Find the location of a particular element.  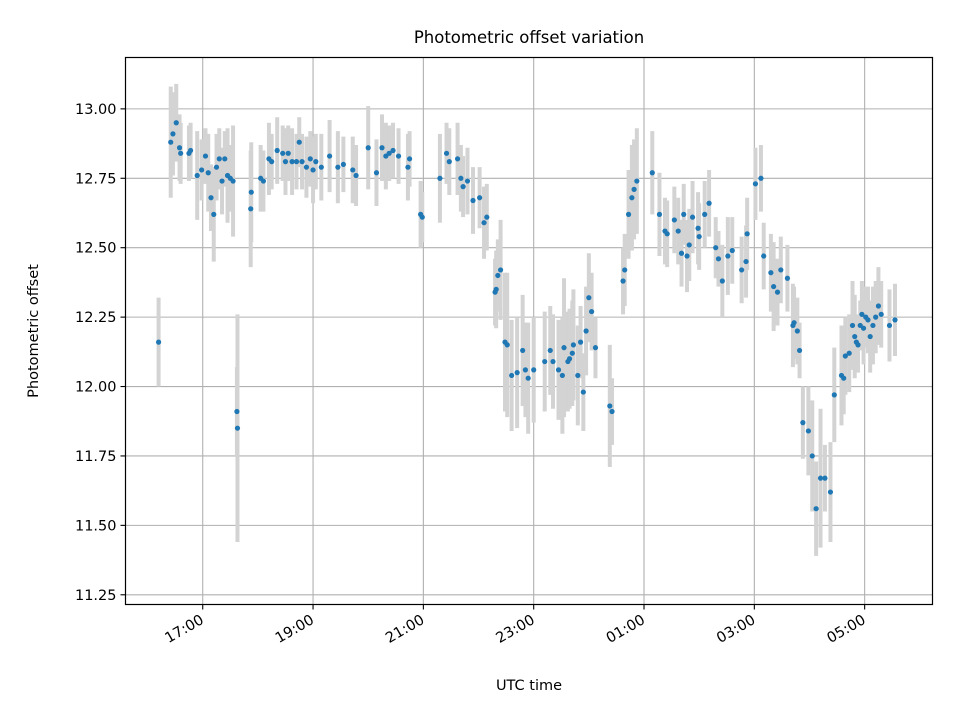

chart-title: Photometric offset variation is located at coordinates (529, 37).